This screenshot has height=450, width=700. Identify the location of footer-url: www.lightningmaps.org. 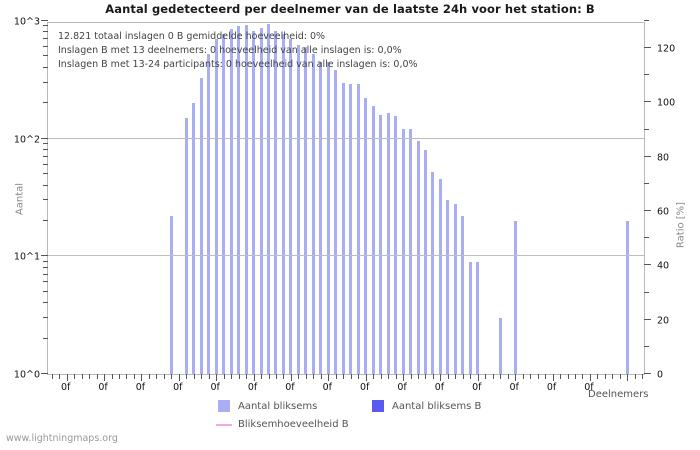
(62, 438).